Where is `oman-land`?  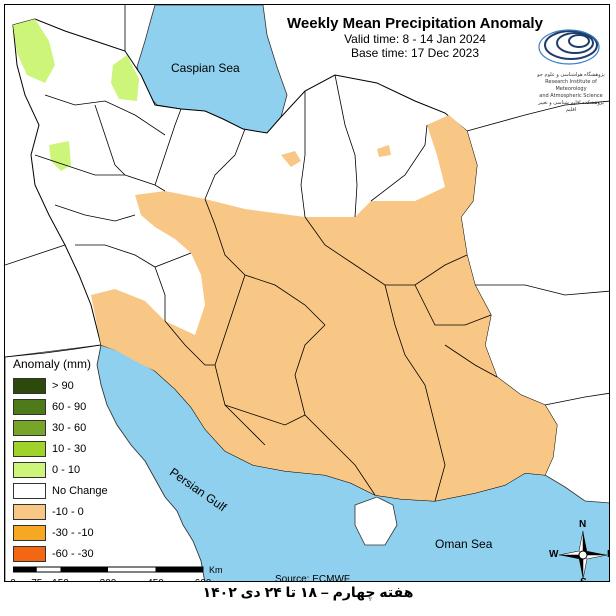
oman-land is located at coordinates (376, 521).